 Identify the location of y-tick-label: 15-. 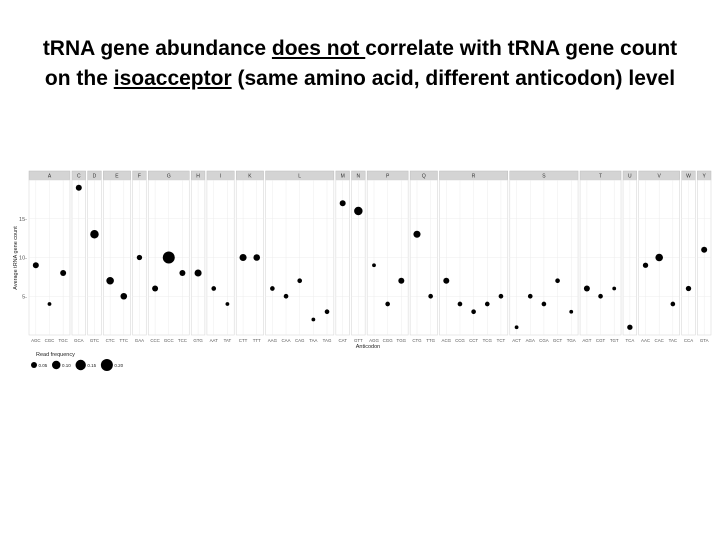
(23, 220).